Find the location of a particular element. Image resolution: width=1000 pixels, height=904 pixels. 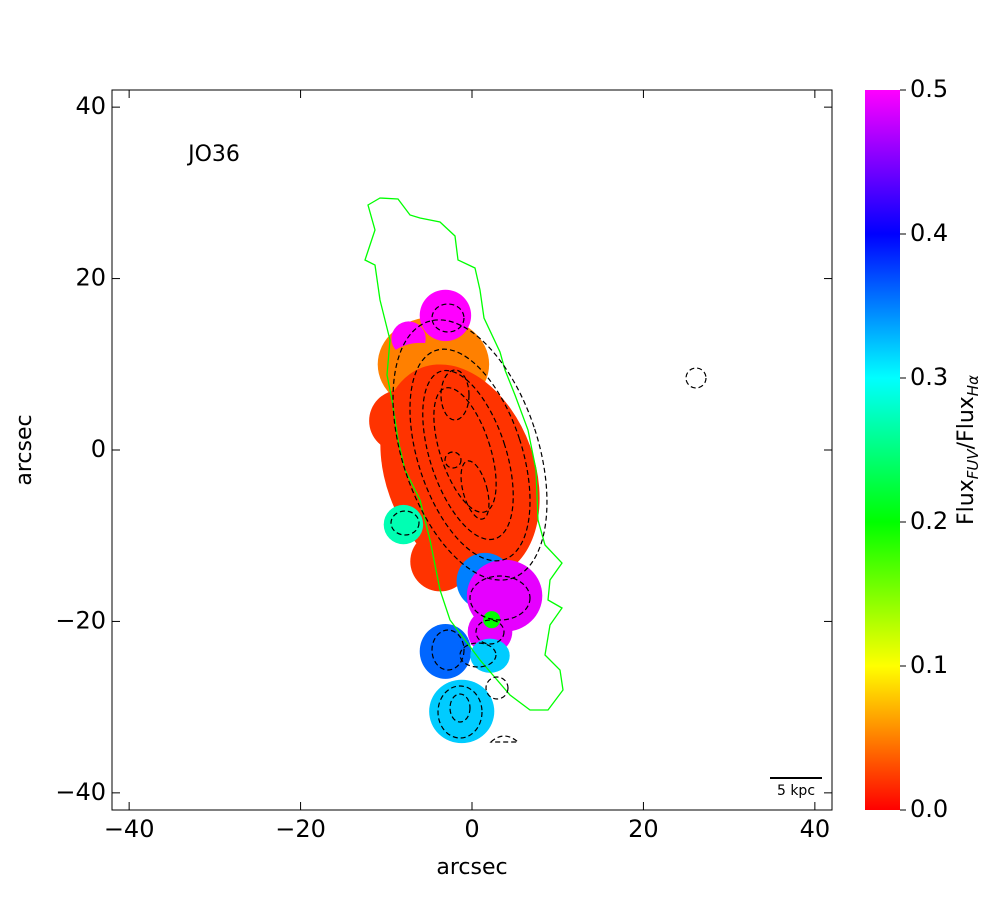

x-tick-label: 20 is located at coordinates (643, 829).